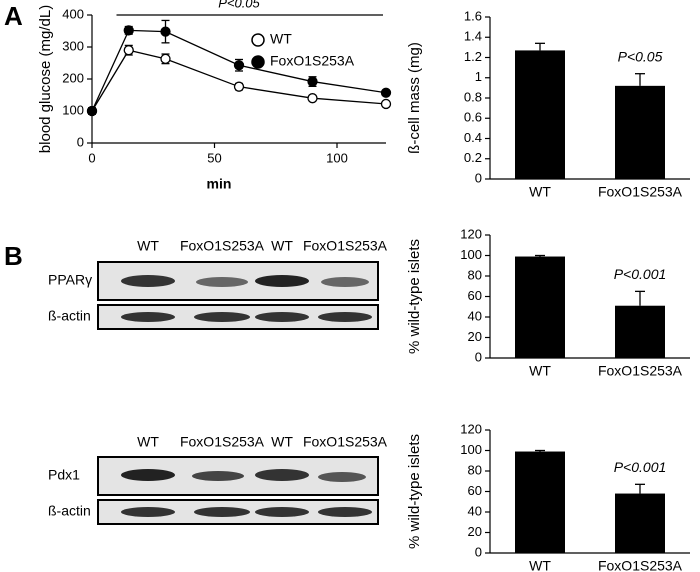 The image size is (700, 572). I want to click on x-tick-label: 50, so click(214, 157).